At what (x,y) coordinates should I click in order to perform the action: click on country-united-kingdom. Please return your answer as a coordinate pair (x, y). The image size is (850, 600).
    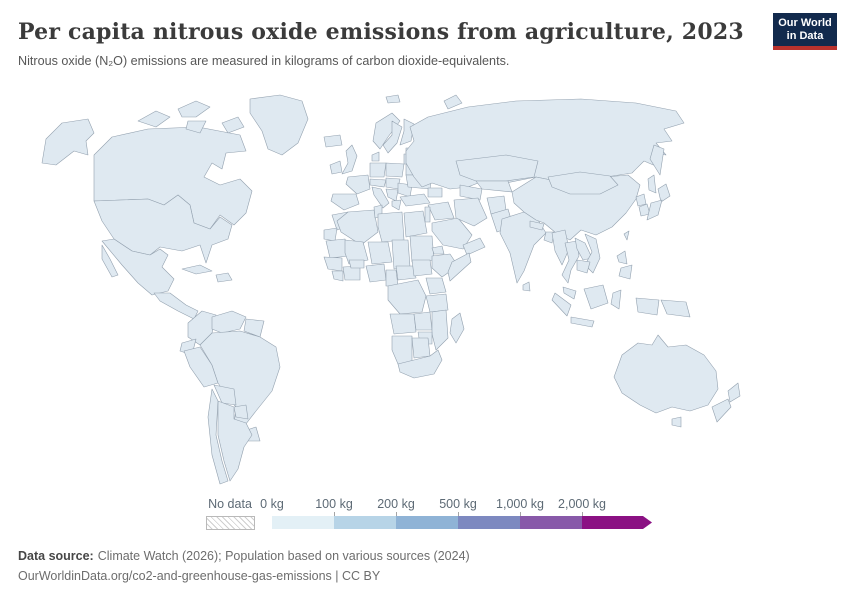
    Looking at the image, I should click on (349, 159).